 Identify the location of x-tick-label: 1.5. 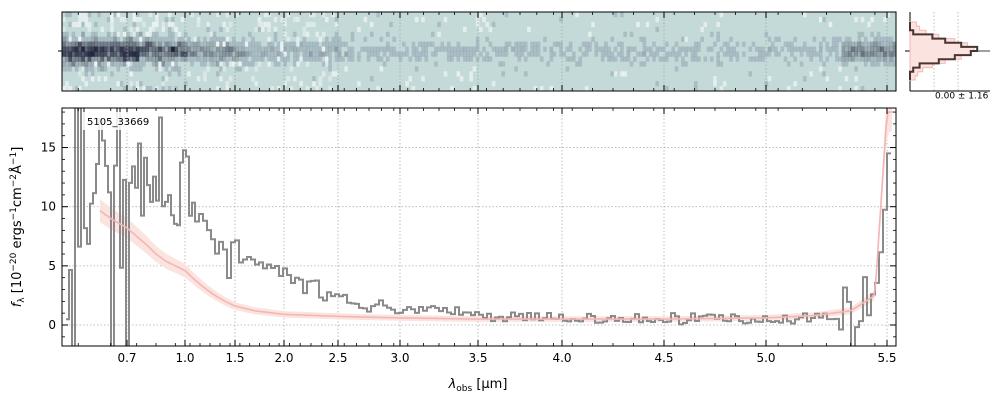
(234, 358).